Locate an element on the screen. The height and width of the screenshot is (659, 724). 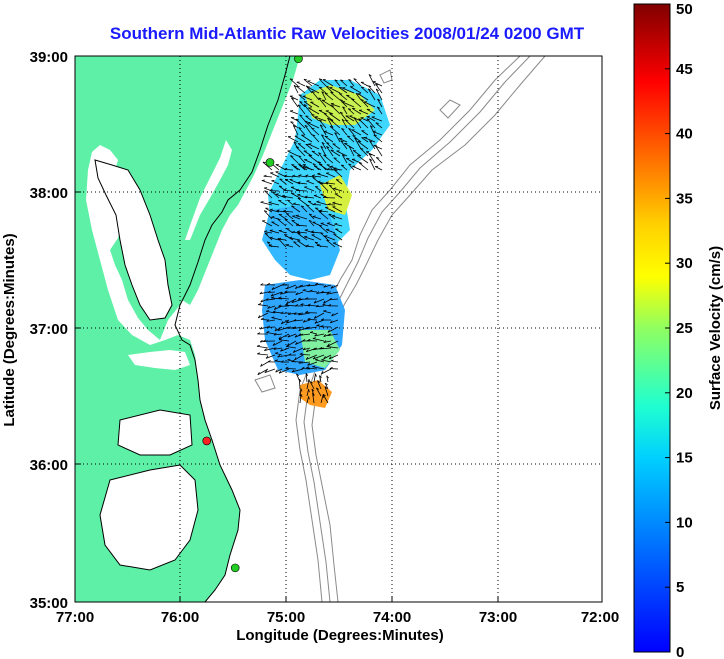
velocity-arrows is located at coordinates (319, 239).